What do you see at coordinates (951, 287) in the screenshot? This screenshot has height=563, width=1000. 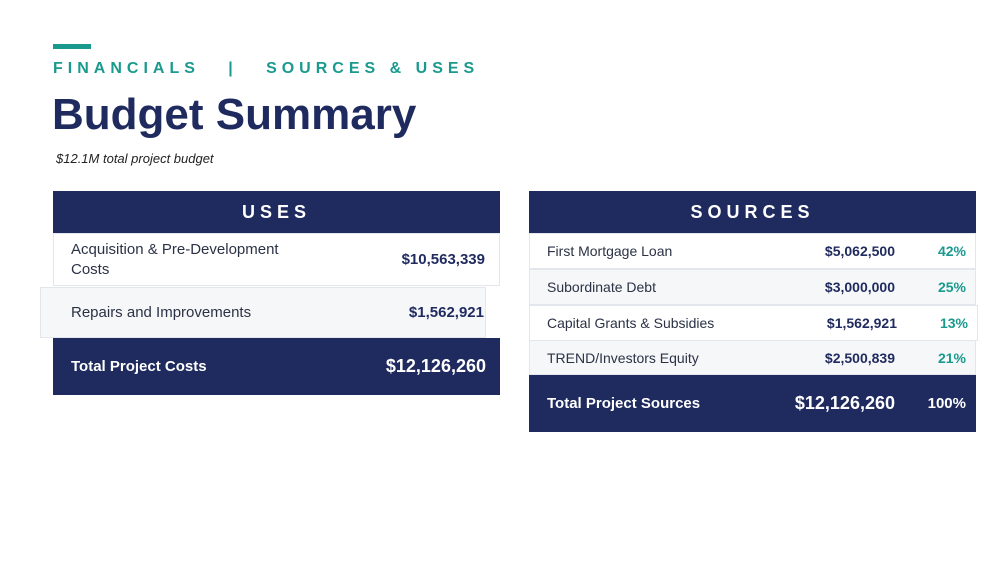 I see `source-percent: 25%` at bounding box center [951, 287].